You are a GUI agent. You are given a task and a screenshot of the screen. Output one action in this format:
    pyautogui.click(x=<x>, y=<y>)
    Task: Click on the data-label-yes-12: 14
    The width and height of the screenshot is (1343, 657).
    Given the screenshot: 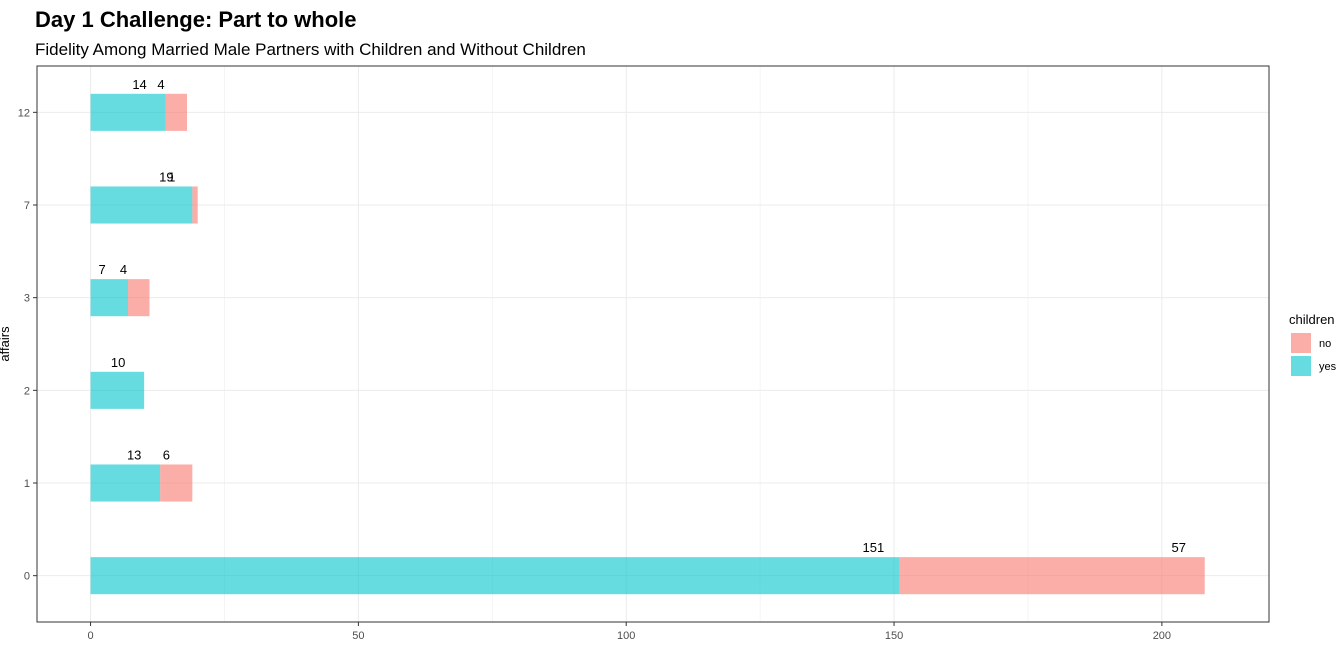 What is the action you would take?
    pyautogui.click(x=139, y=84)
    